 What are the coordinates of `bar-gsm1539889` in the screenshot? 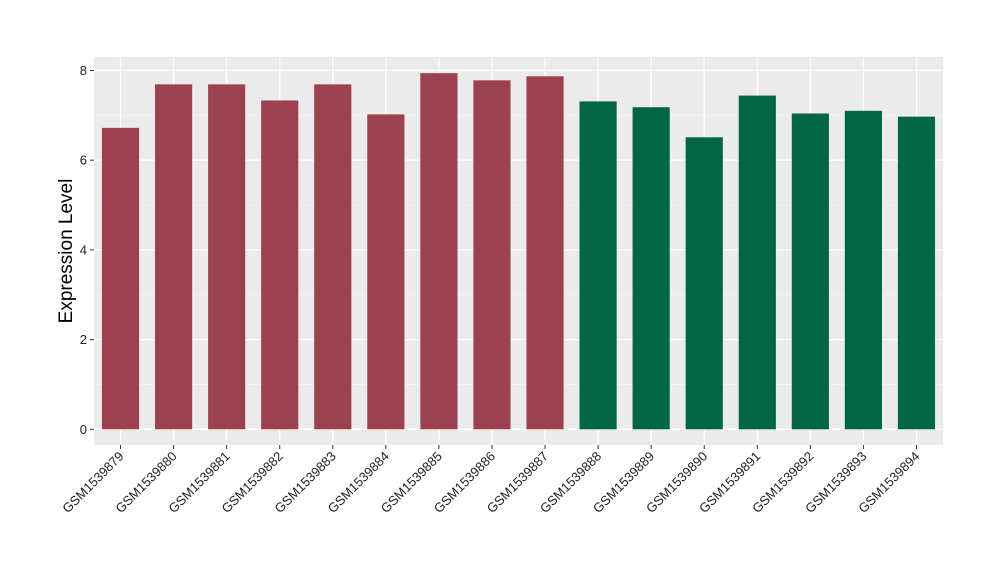 It's located at (651, 268).